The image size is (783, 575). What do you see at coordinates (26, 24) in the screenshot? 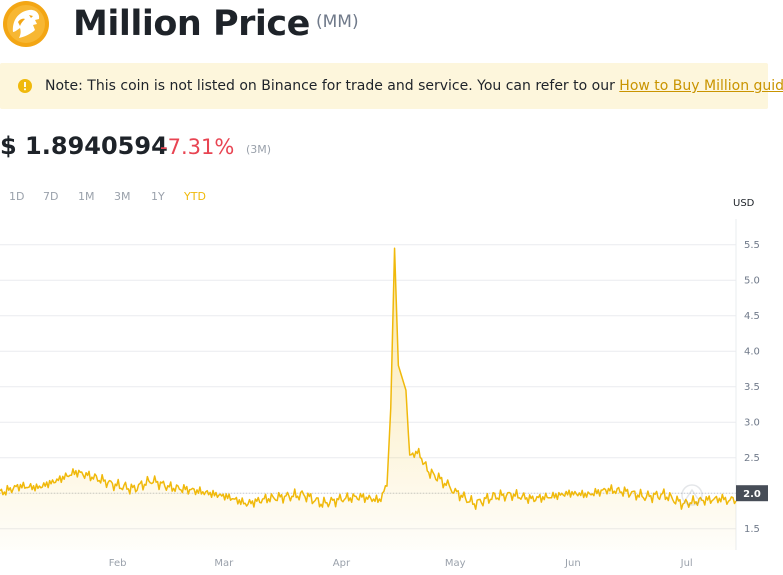
I see `lion-logo-icon` at bounding box center [26, 24].